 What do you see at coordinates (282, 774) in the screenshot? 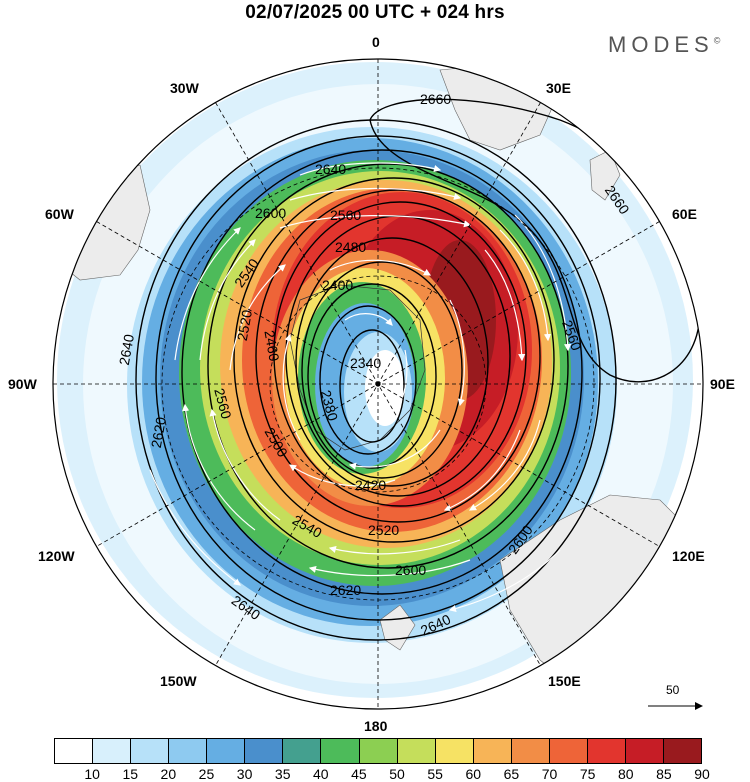
I see `colorbar-tick-label: 35` at bounding box center [282, 774].